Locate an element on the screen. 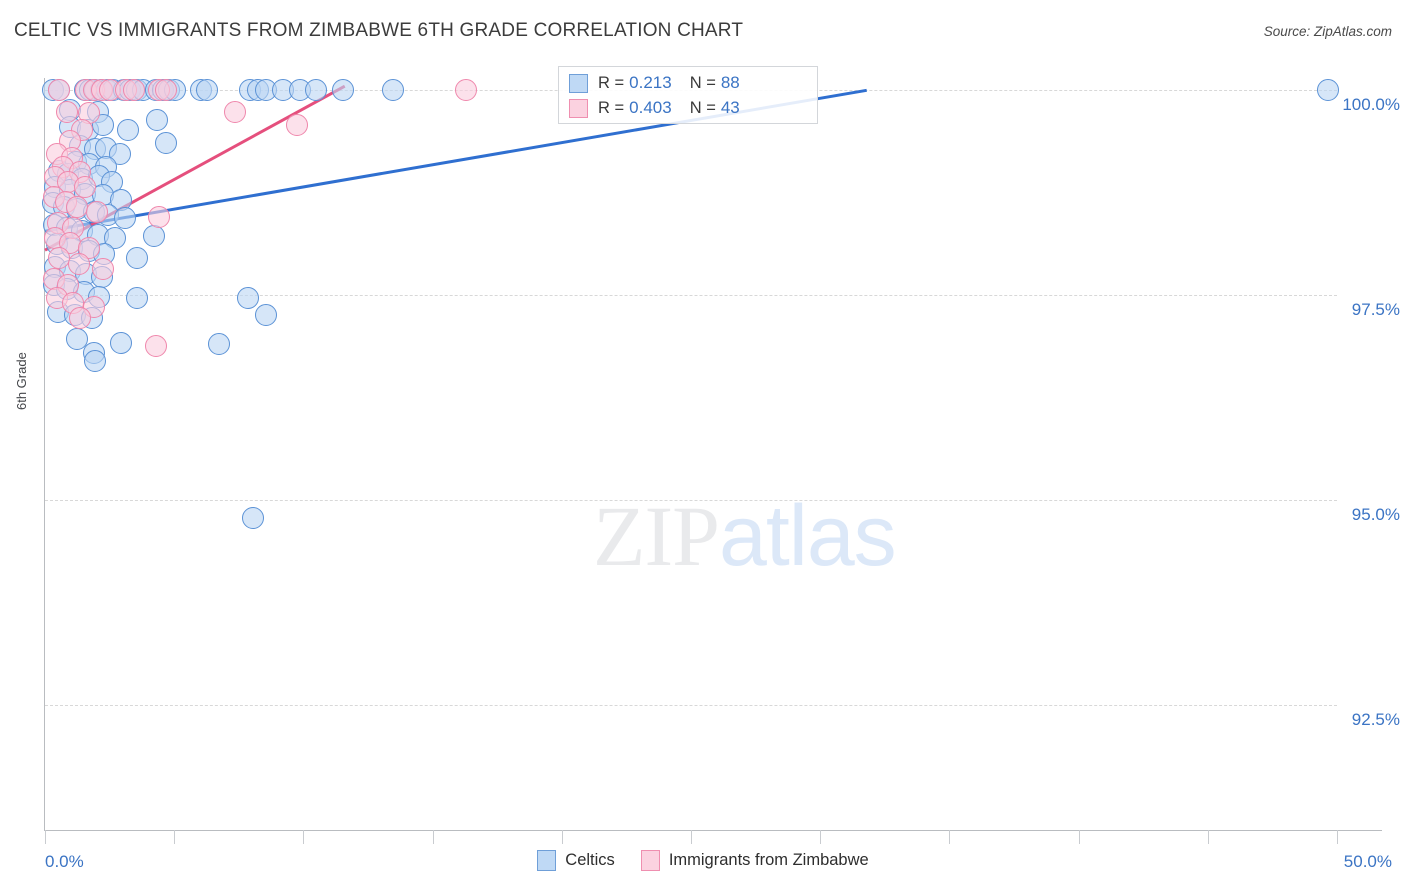  y-axis-title: 6th Grade is located at coordinates (21, 381).